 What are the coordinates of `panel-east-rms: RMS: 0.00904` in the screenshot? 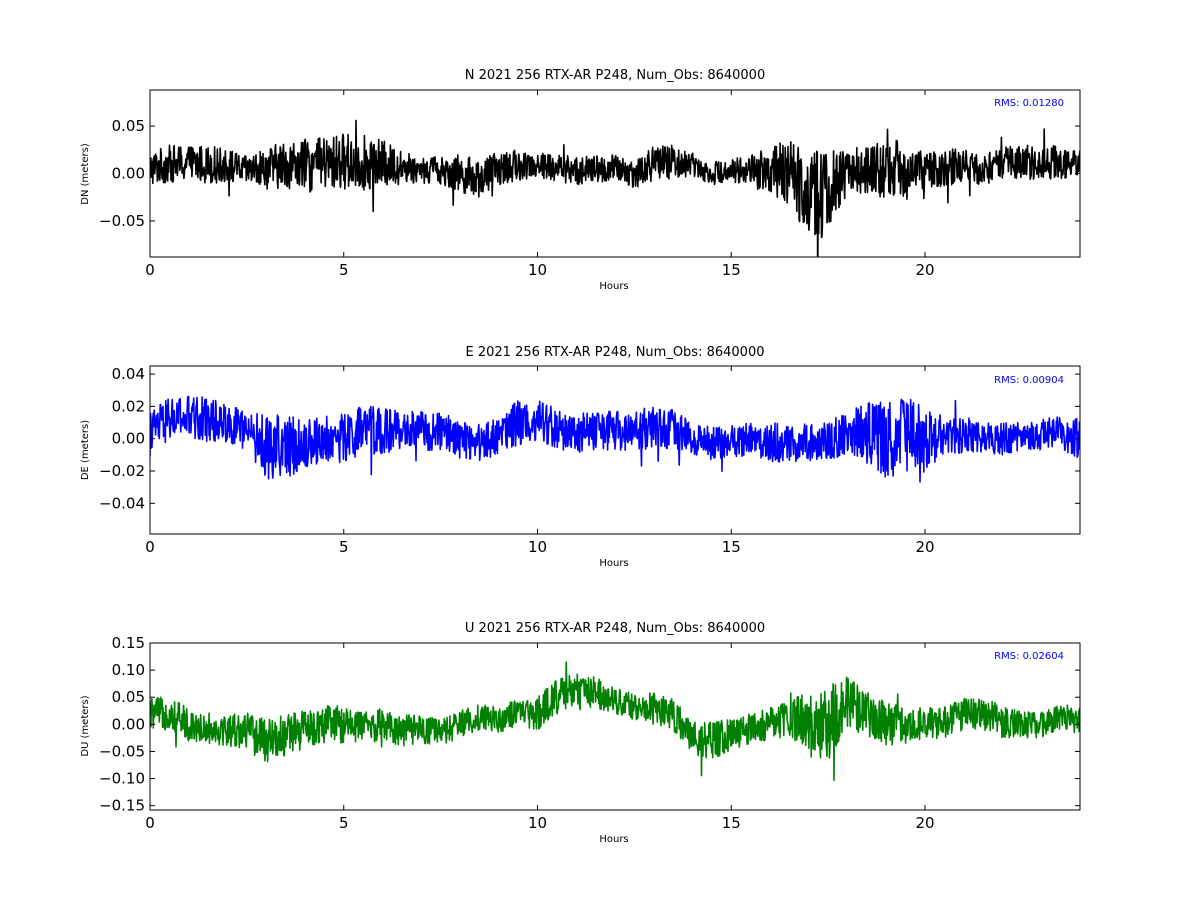 It's located at (1029, 380).